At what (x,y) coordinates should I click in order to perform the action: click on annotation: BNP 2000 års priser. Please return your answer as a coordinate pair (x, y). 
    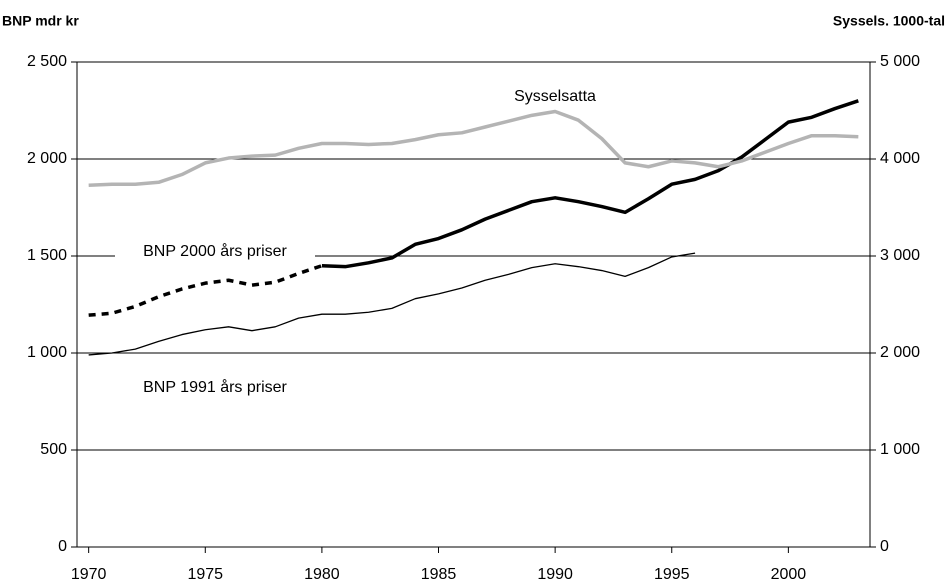
    Looking at the image, I should click on (215, 251).